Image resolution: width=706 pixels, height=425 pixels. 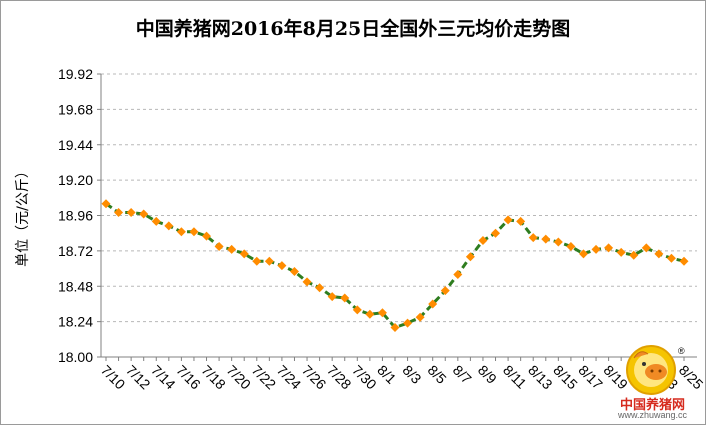 What do you see at coordinates (515, 377) in the screenshot?
I see `x-tick-label: 8/11` at bounding box center [515, 377].